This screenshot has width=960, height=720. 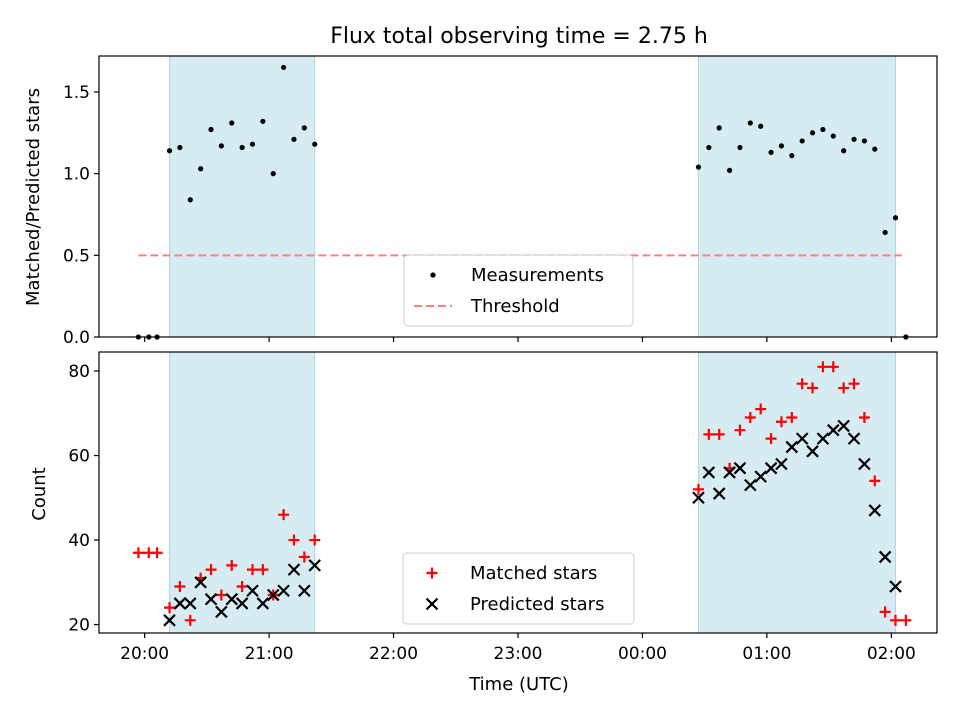 I want to click on x-tick-label: 20:00, so click(x=144, y=654).